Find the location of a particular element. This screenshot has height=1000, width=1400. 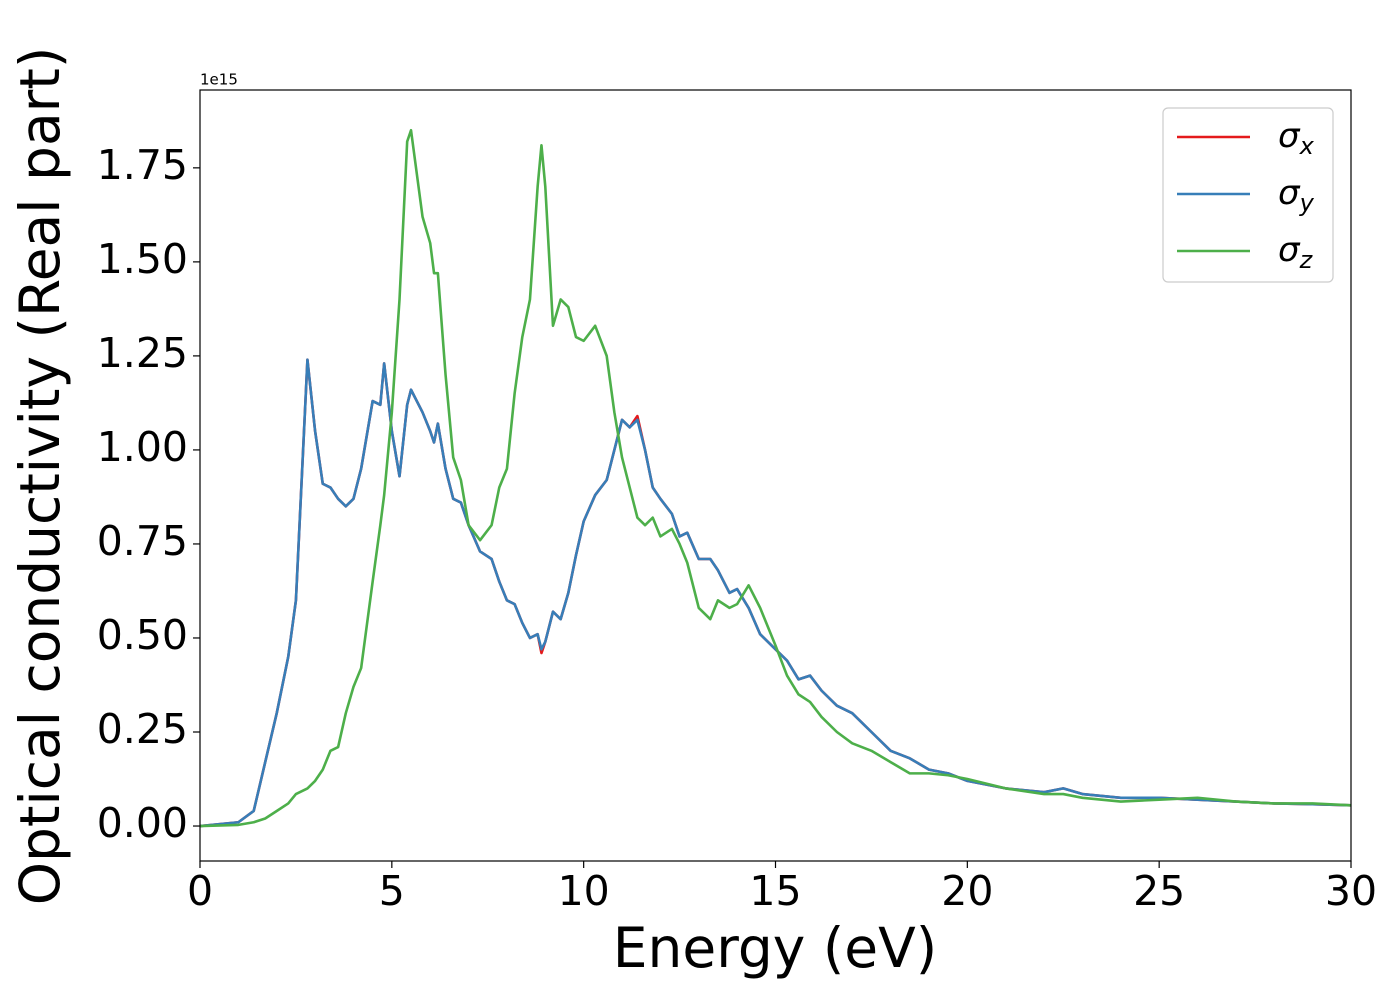

y-tick-label: 0.25 is located at coordinates (142, 729).